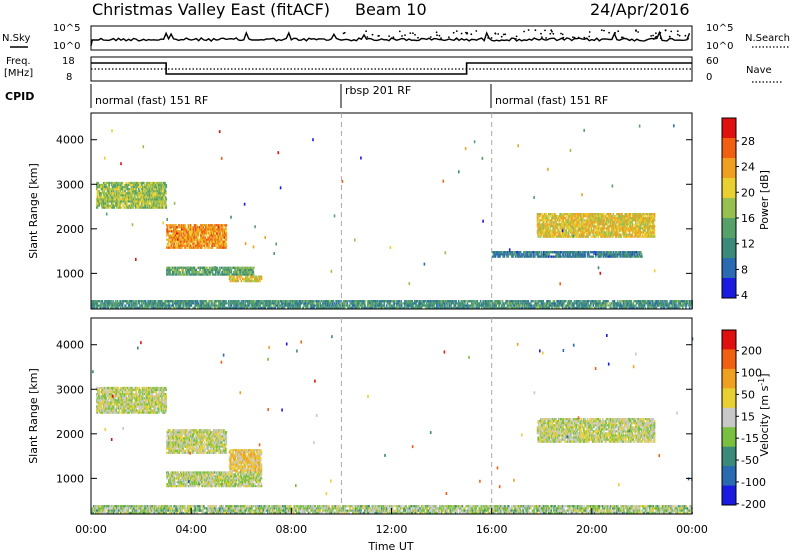 The height and width of the screenshot is (554, 800). What do you see at coordinates (719, 28) in the screenshot?
I see `nsearch-tick-top: 10^5` at bounding box center [719, 28].